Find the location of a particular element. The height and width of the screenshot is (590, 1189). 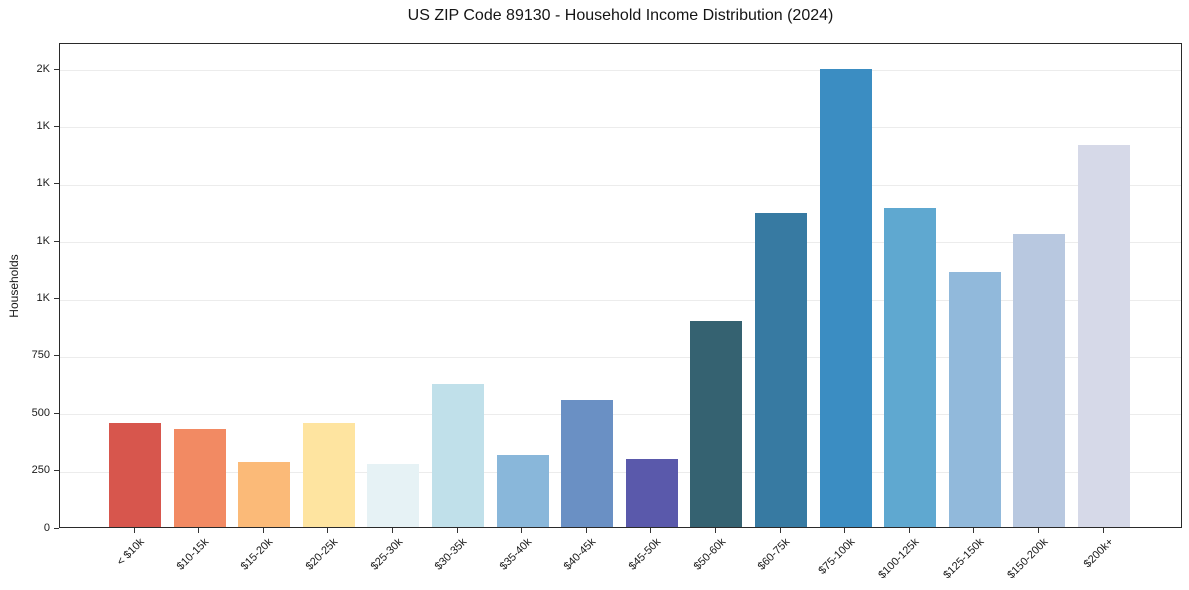

x-tick-label: $150-200k is located at coordinates (1028, 559).